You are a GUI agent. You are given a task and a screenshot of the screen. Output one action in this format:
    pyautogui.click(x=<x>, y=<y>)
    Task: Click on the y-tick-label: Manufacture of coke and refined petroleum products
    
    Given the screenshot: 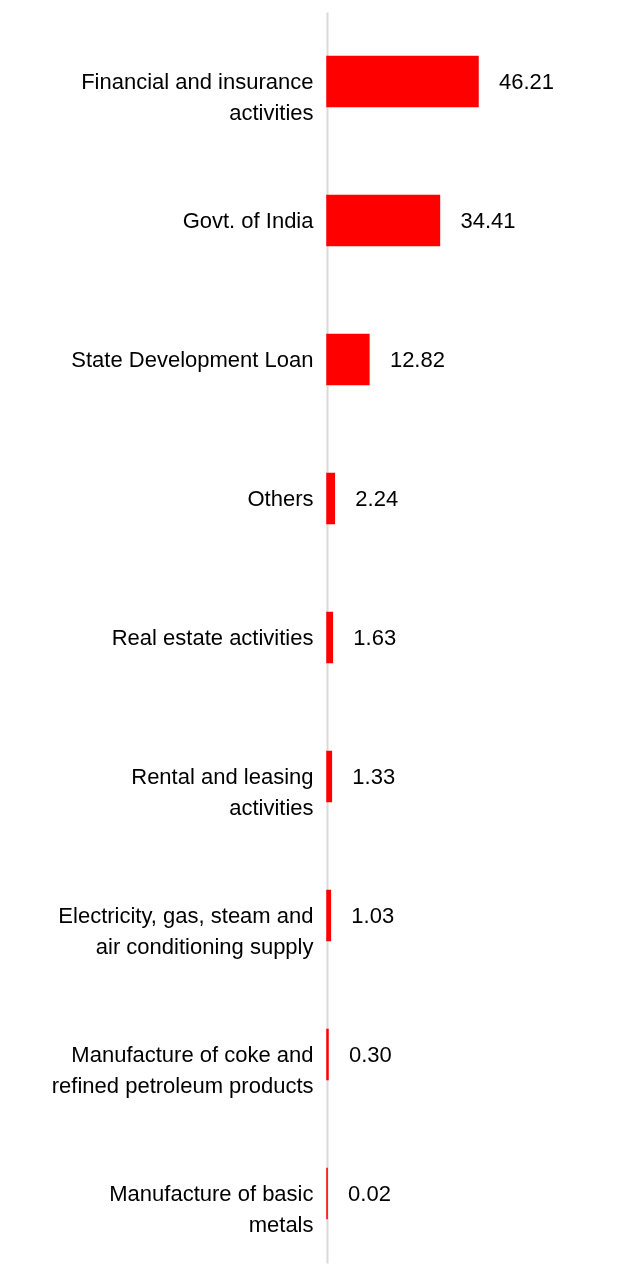 What is the action you would take?
    pyautogui.click(x=182, y=1069)
    